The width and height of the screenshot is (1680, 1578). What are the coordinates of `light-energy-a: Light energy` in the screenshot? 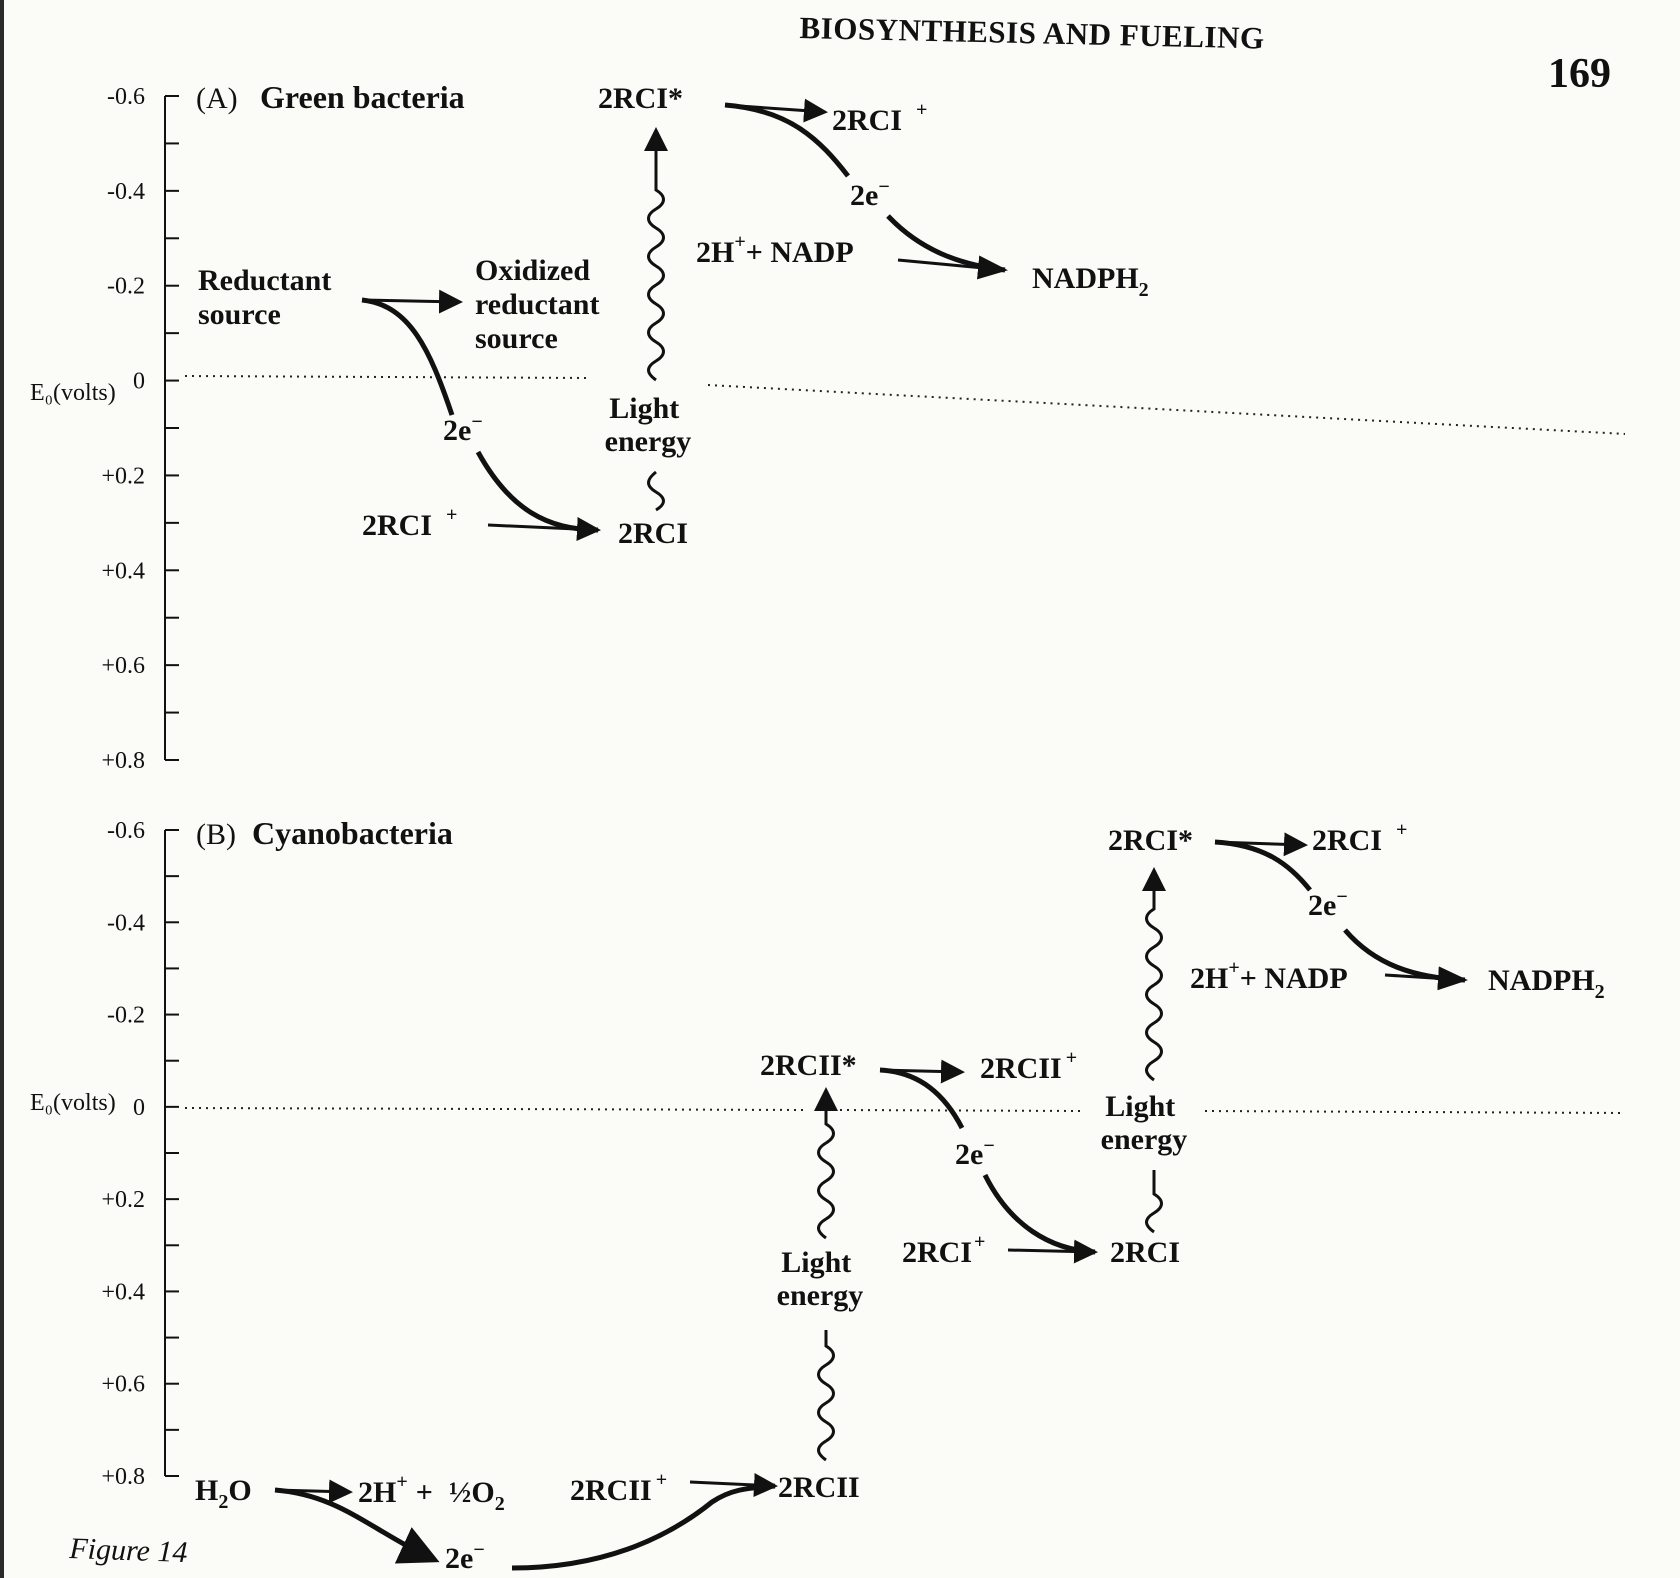 It's located at (648, 425).